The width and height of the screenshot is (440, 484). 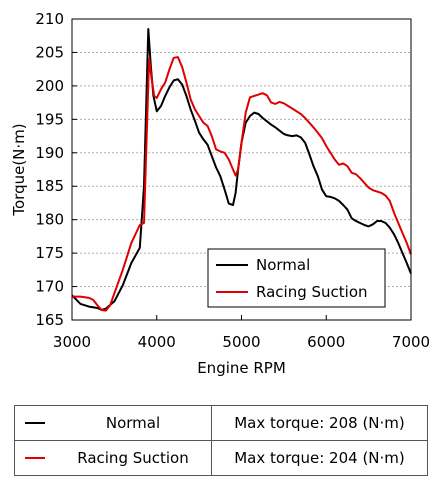 What do you see at coordinates (49, 253) in the screenshot?
I see `y-tick-label: 175` at bounding box center [49, 253].